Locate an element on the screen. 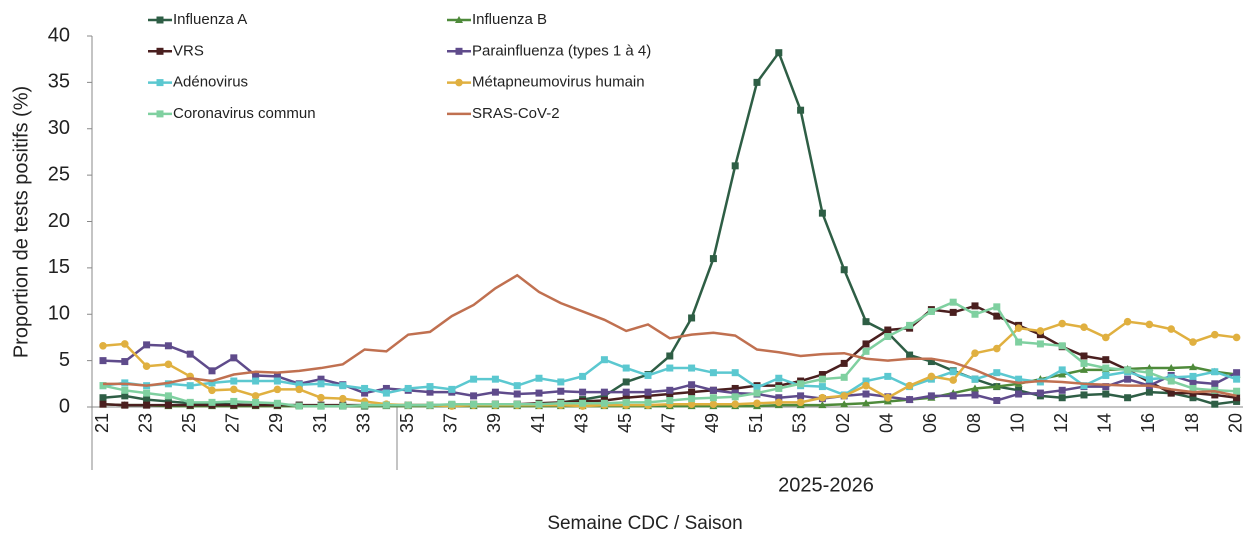 The image size is (1243, 537). legend-label: Influenza A is located at coordinates (210, 19).